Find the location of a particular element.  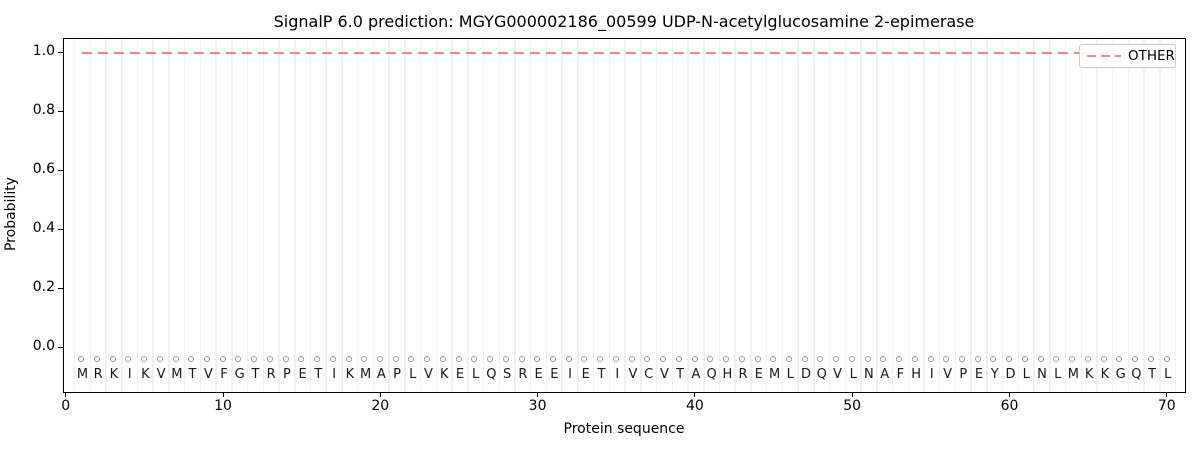

residue-letter: F is located at coordinates (224, 375).